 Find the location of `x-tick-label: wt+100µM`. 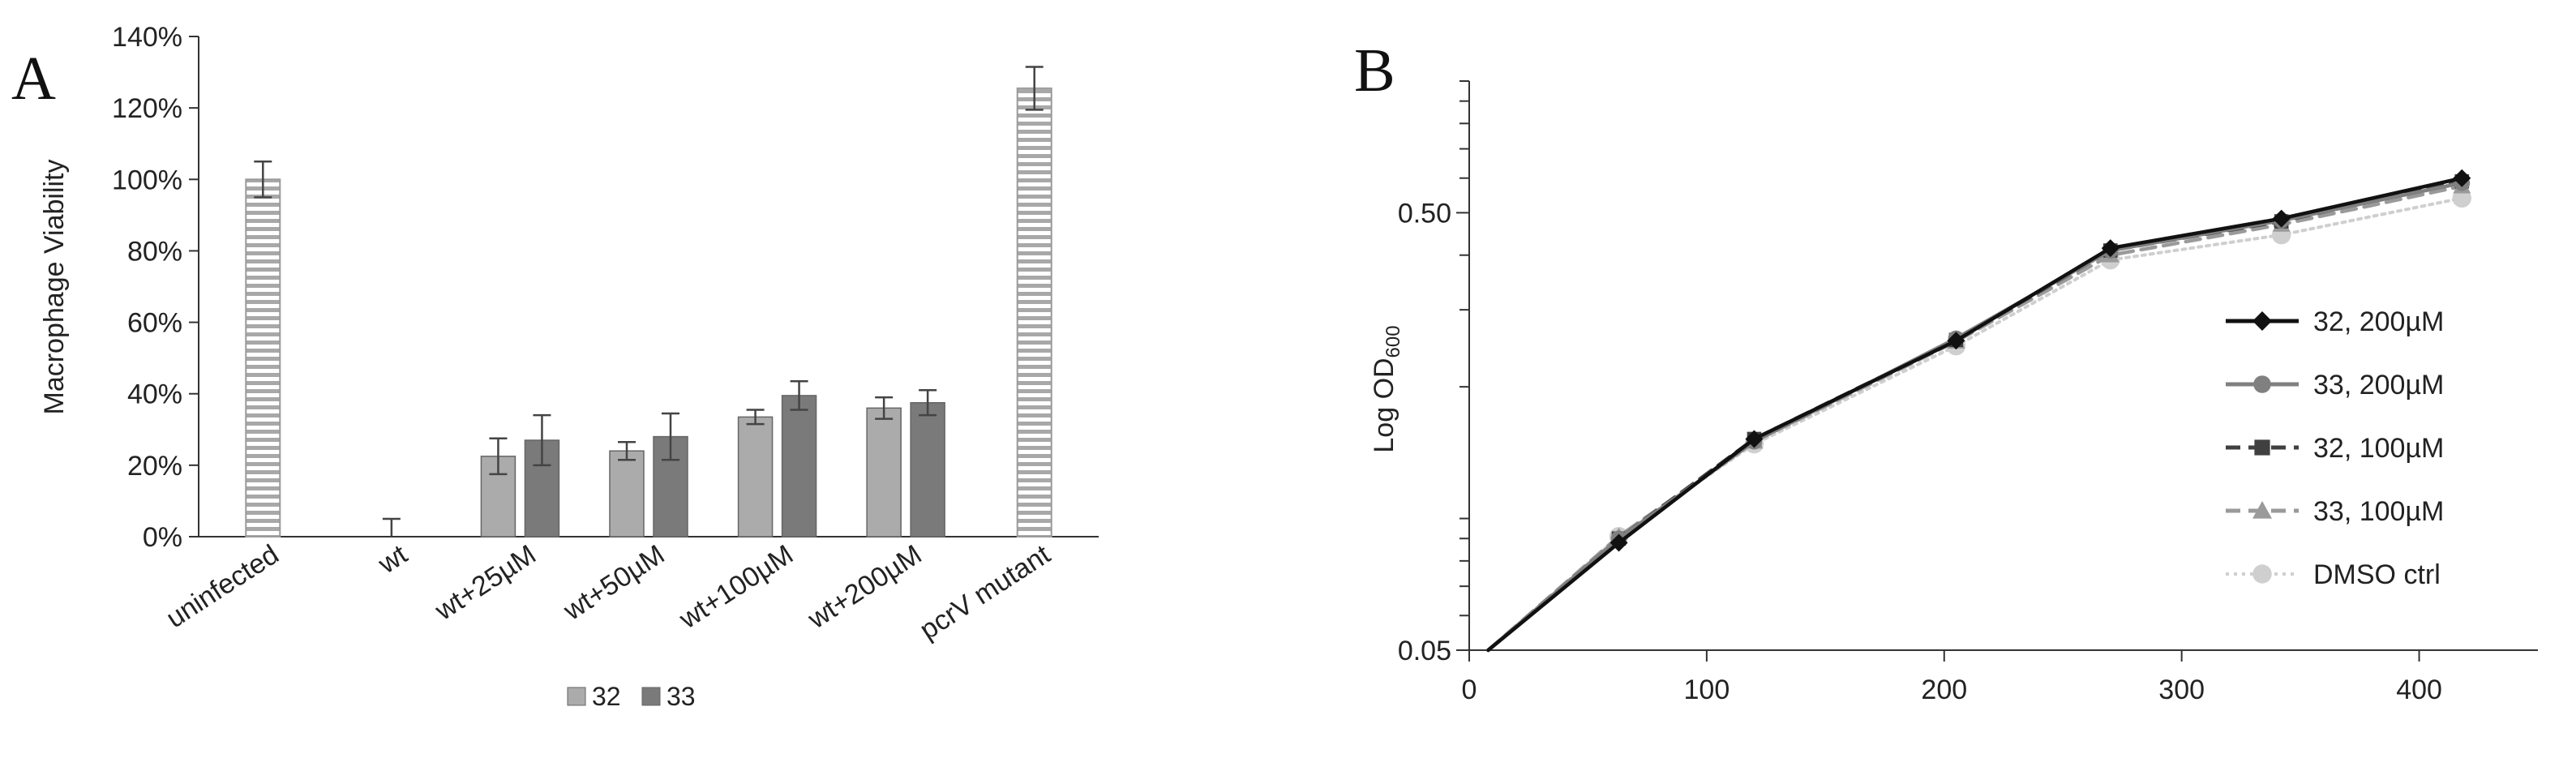

x-tick-label: wt+100µM is located at coordinates (735, 587).